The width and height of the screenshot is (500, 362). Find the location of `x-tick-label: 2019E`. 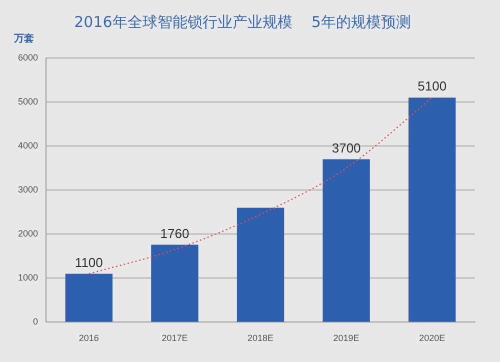

x-tick-label: 2019E is located at coordinates (346, 338).